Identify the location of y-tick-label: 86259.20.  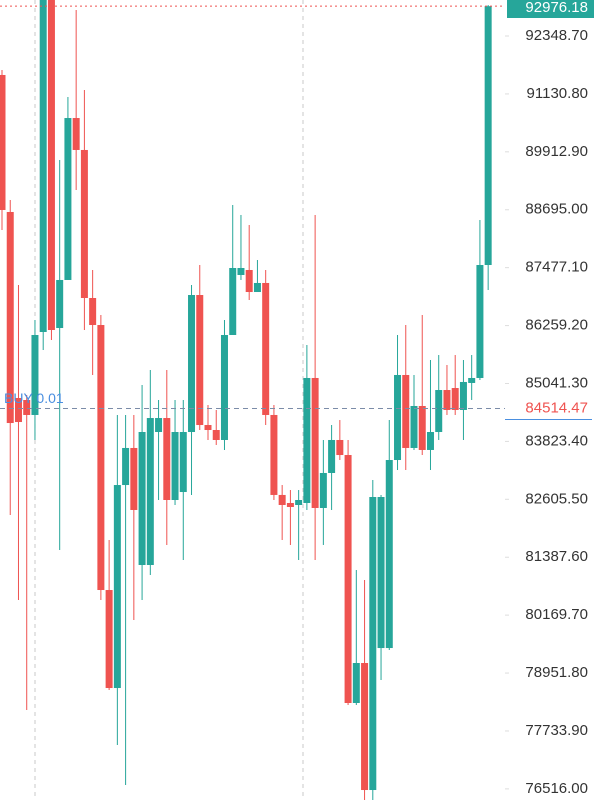
(556, 325).